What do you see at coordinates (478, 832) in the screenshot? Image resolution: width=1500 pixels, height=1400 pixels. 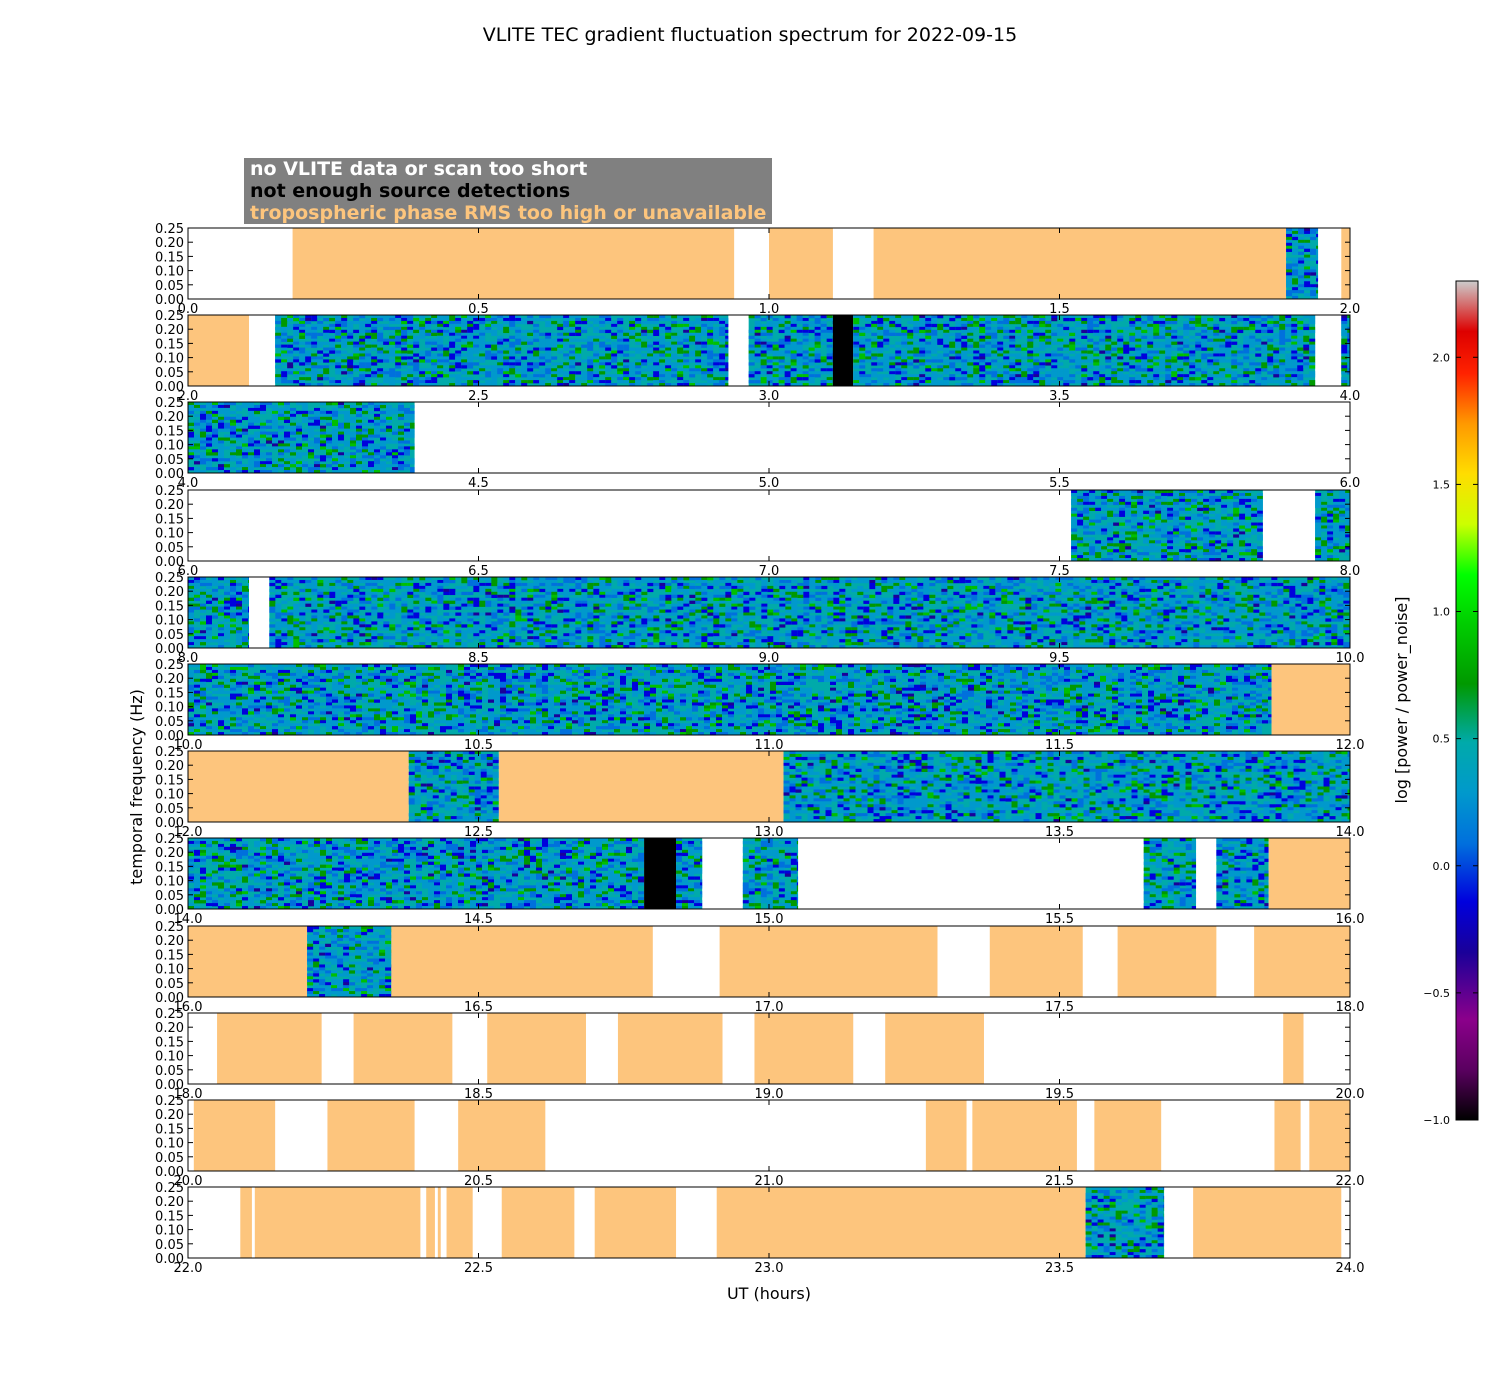 I see `x-tick-label: 12.5` at bounding box center [478, 832].